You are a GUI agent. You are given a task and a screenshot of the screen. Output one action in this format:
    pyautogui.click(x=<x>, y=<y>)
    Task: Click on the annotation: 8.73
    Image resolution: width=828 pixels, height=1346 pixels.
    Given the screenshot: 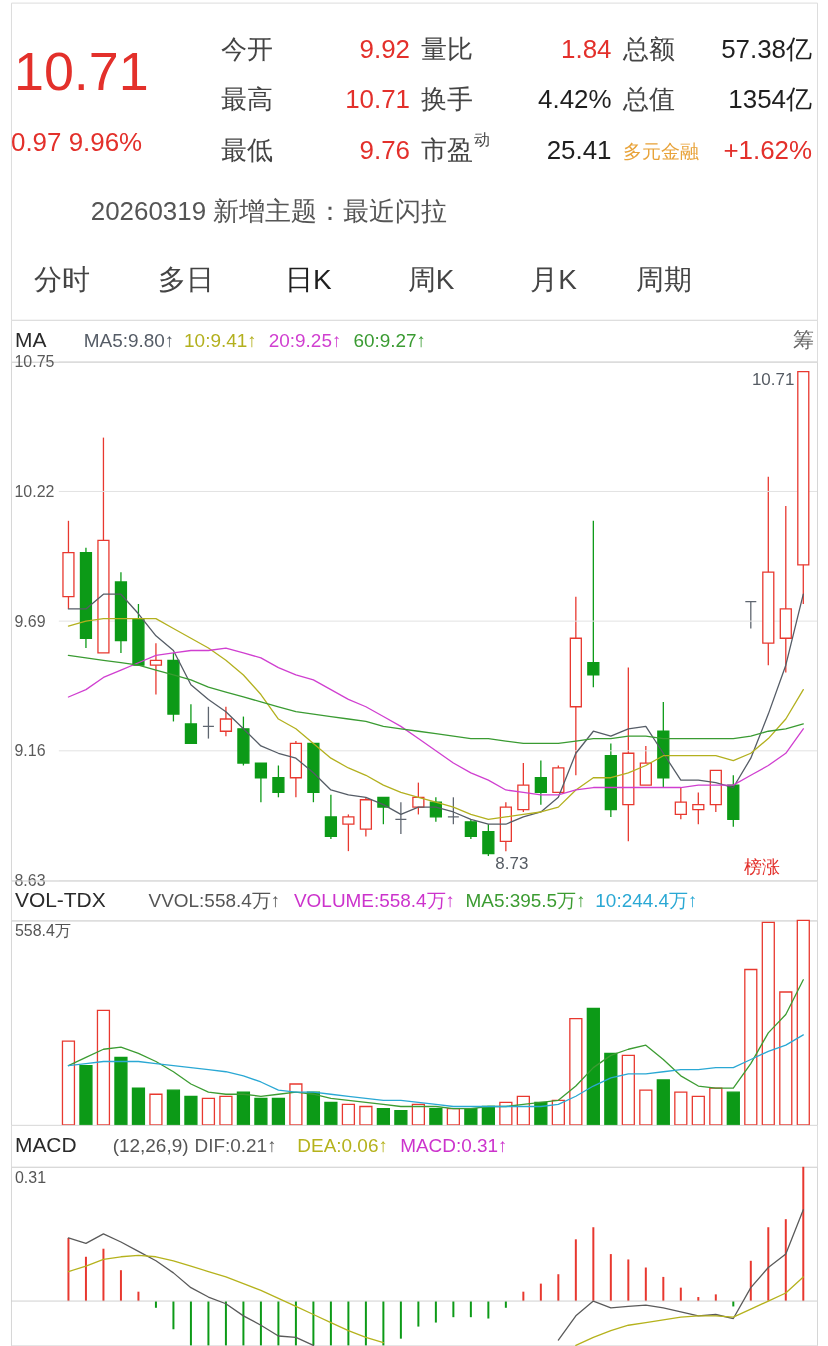 What is the action you would take?
    pyautogui.click(x=512, y=863)
    